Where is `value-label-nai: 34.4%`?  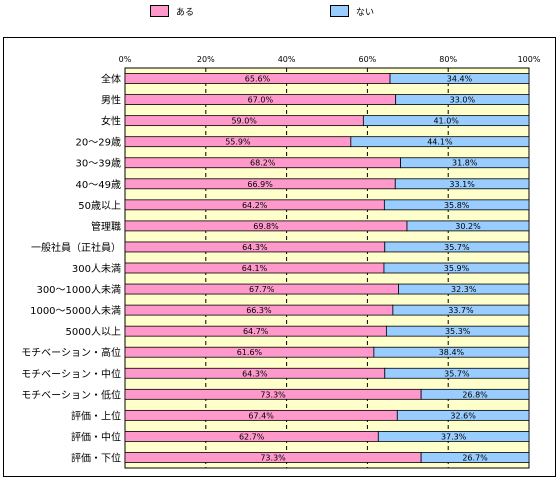 value-label-nai: 34.4% is located at coordinates (460, 79).